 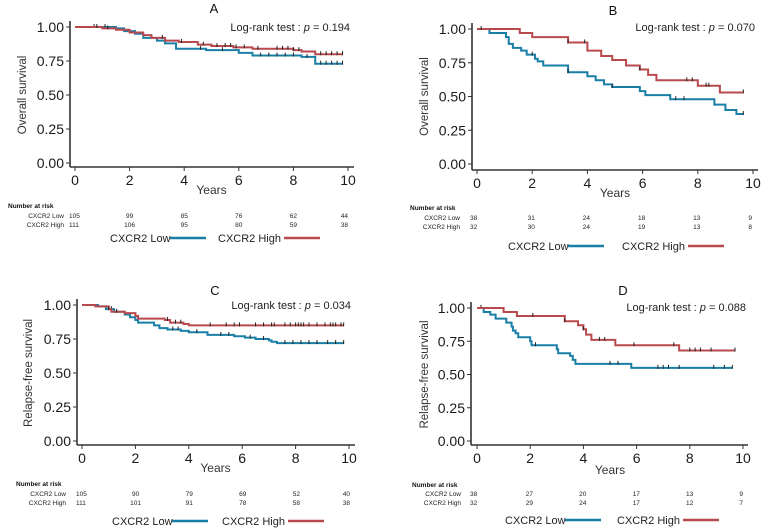 What do you see at coordinates (726, 308) in the screenshot?
I see `p-value: = 0.088` at bounding box center [726, 308].